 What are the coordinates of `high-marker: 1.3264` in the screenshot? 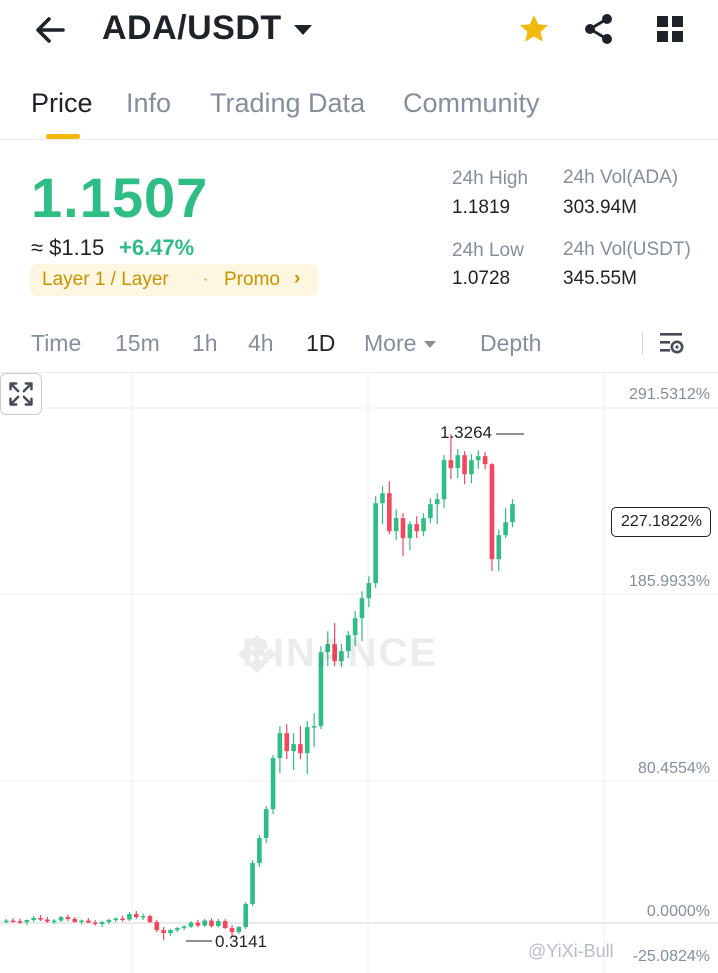 It's located at (466, 432).